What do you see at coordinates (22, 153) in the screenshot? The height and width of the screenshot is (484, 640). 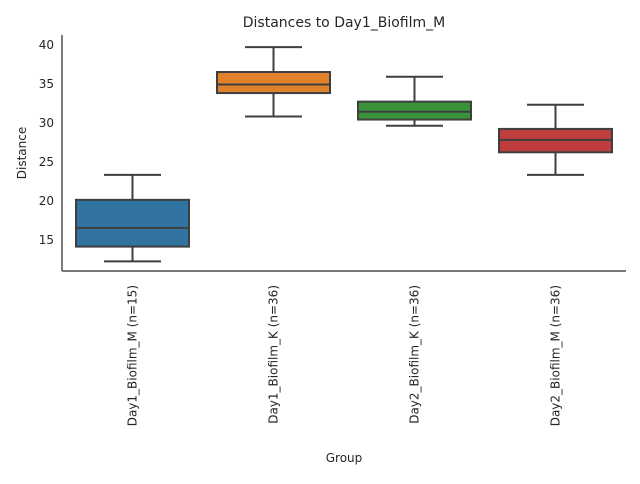 I see `y-axis-label: Distance` at bounding box center [22, 153].